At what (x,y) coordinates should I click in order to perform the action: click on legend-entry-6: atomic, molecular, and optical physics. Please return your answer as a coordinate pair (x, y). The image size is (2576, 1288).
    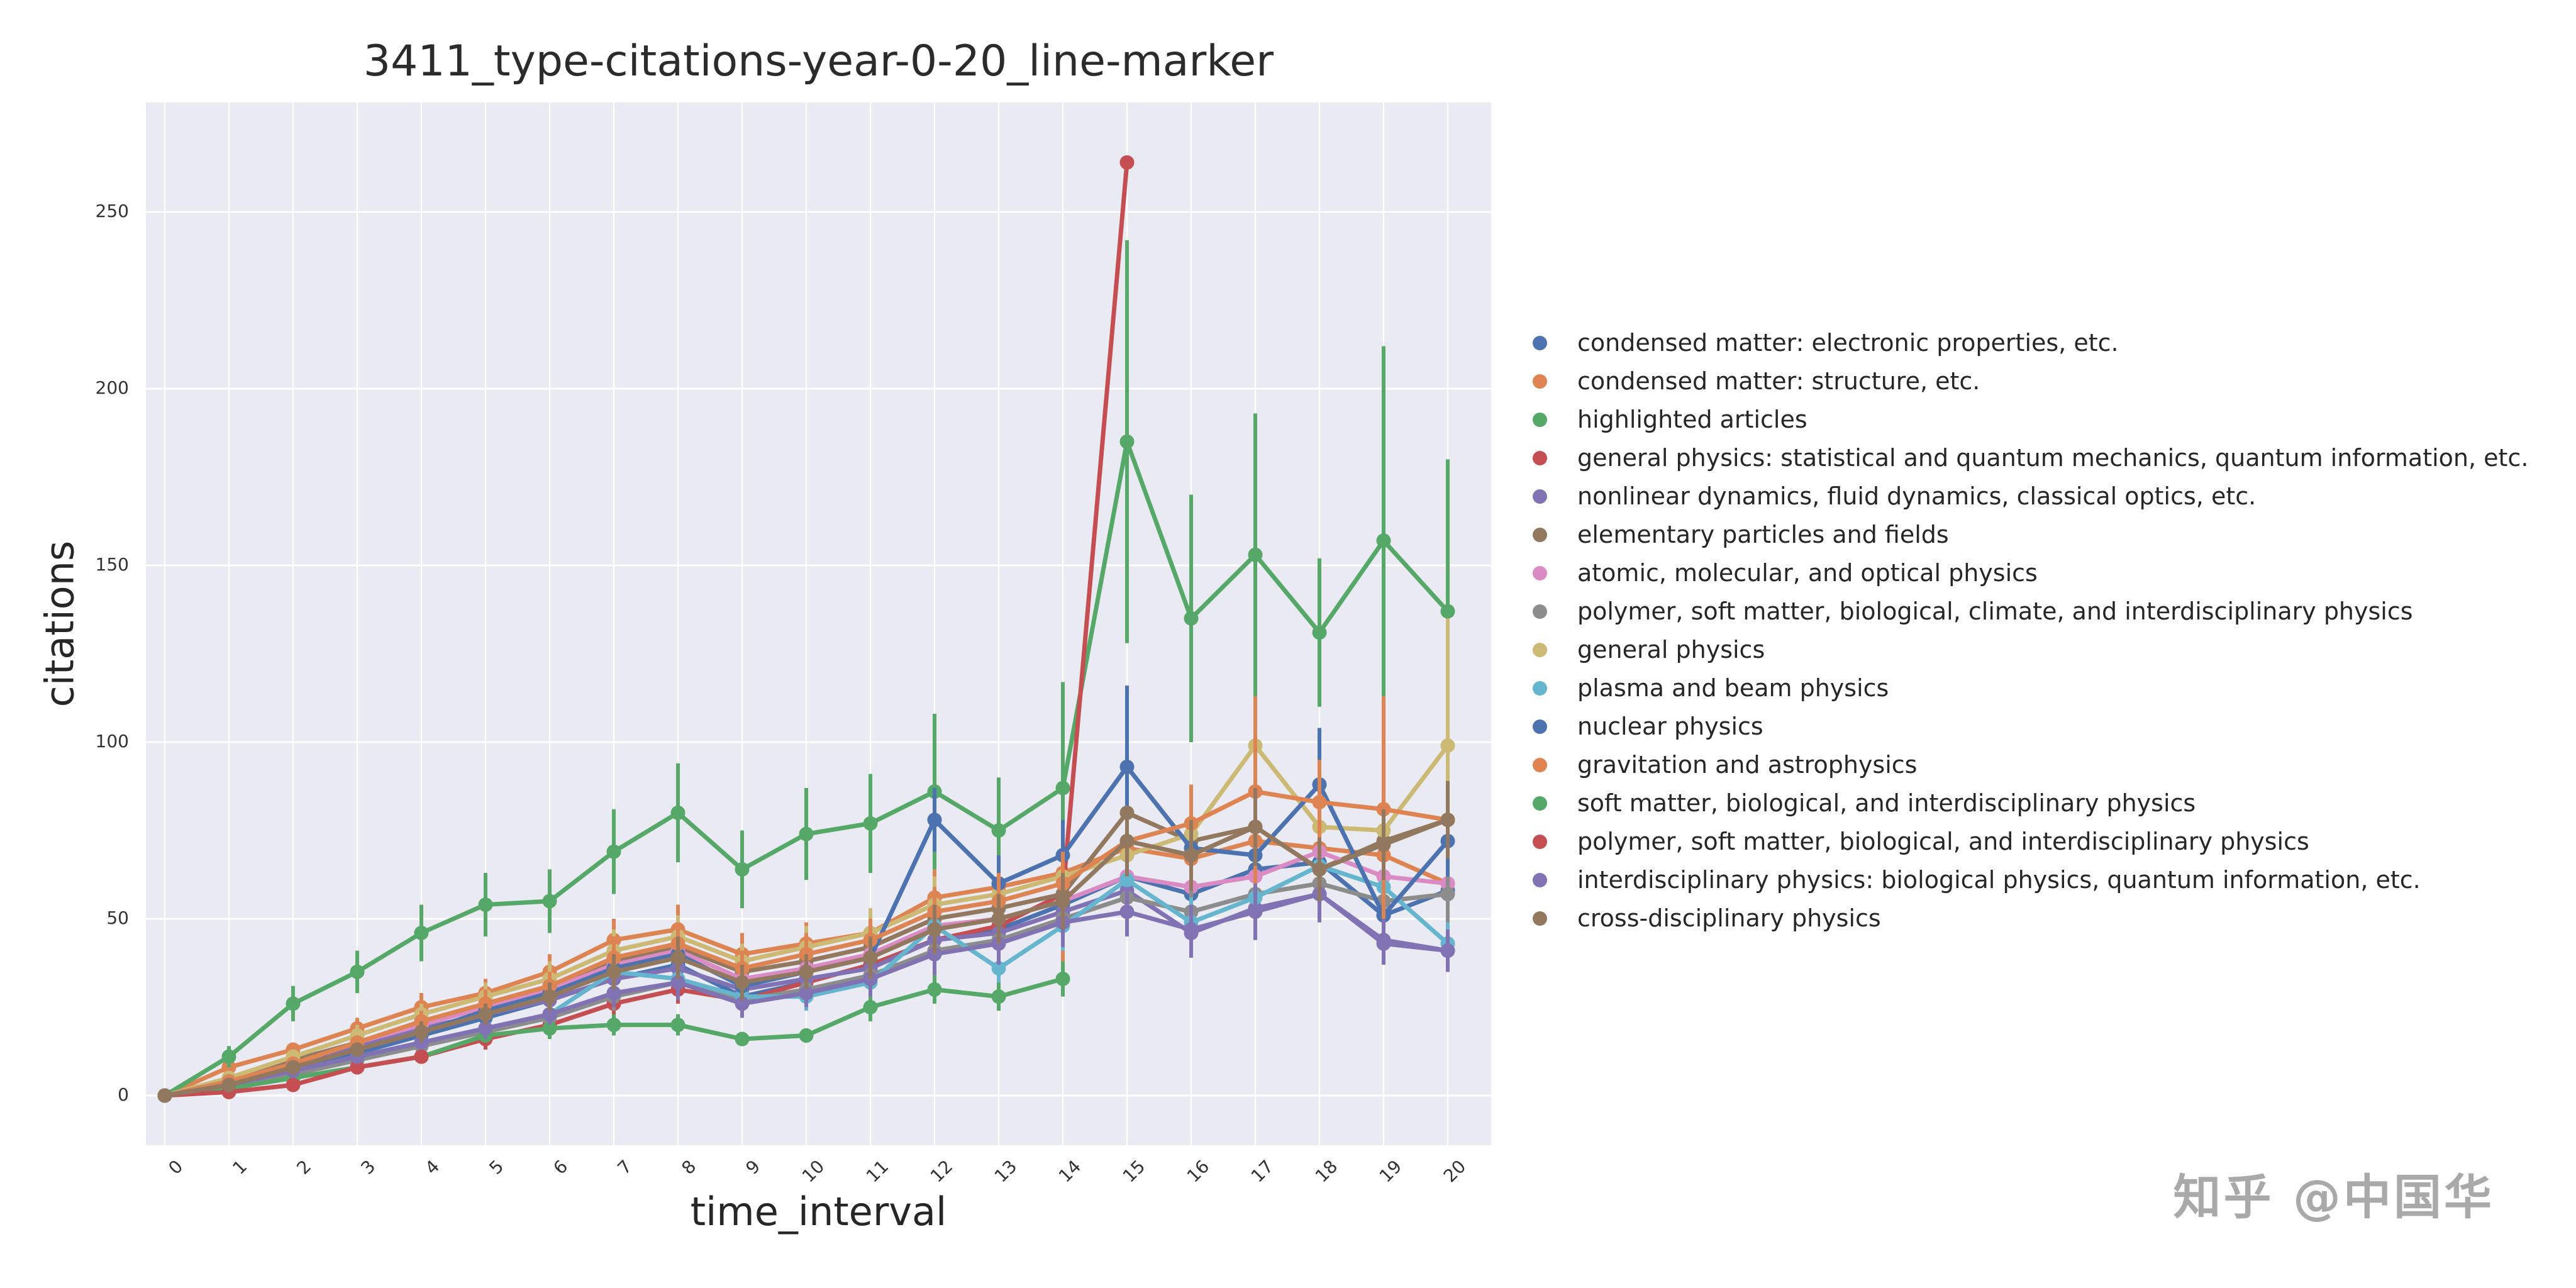
    Looking at the image, I should click on (1785, 573).